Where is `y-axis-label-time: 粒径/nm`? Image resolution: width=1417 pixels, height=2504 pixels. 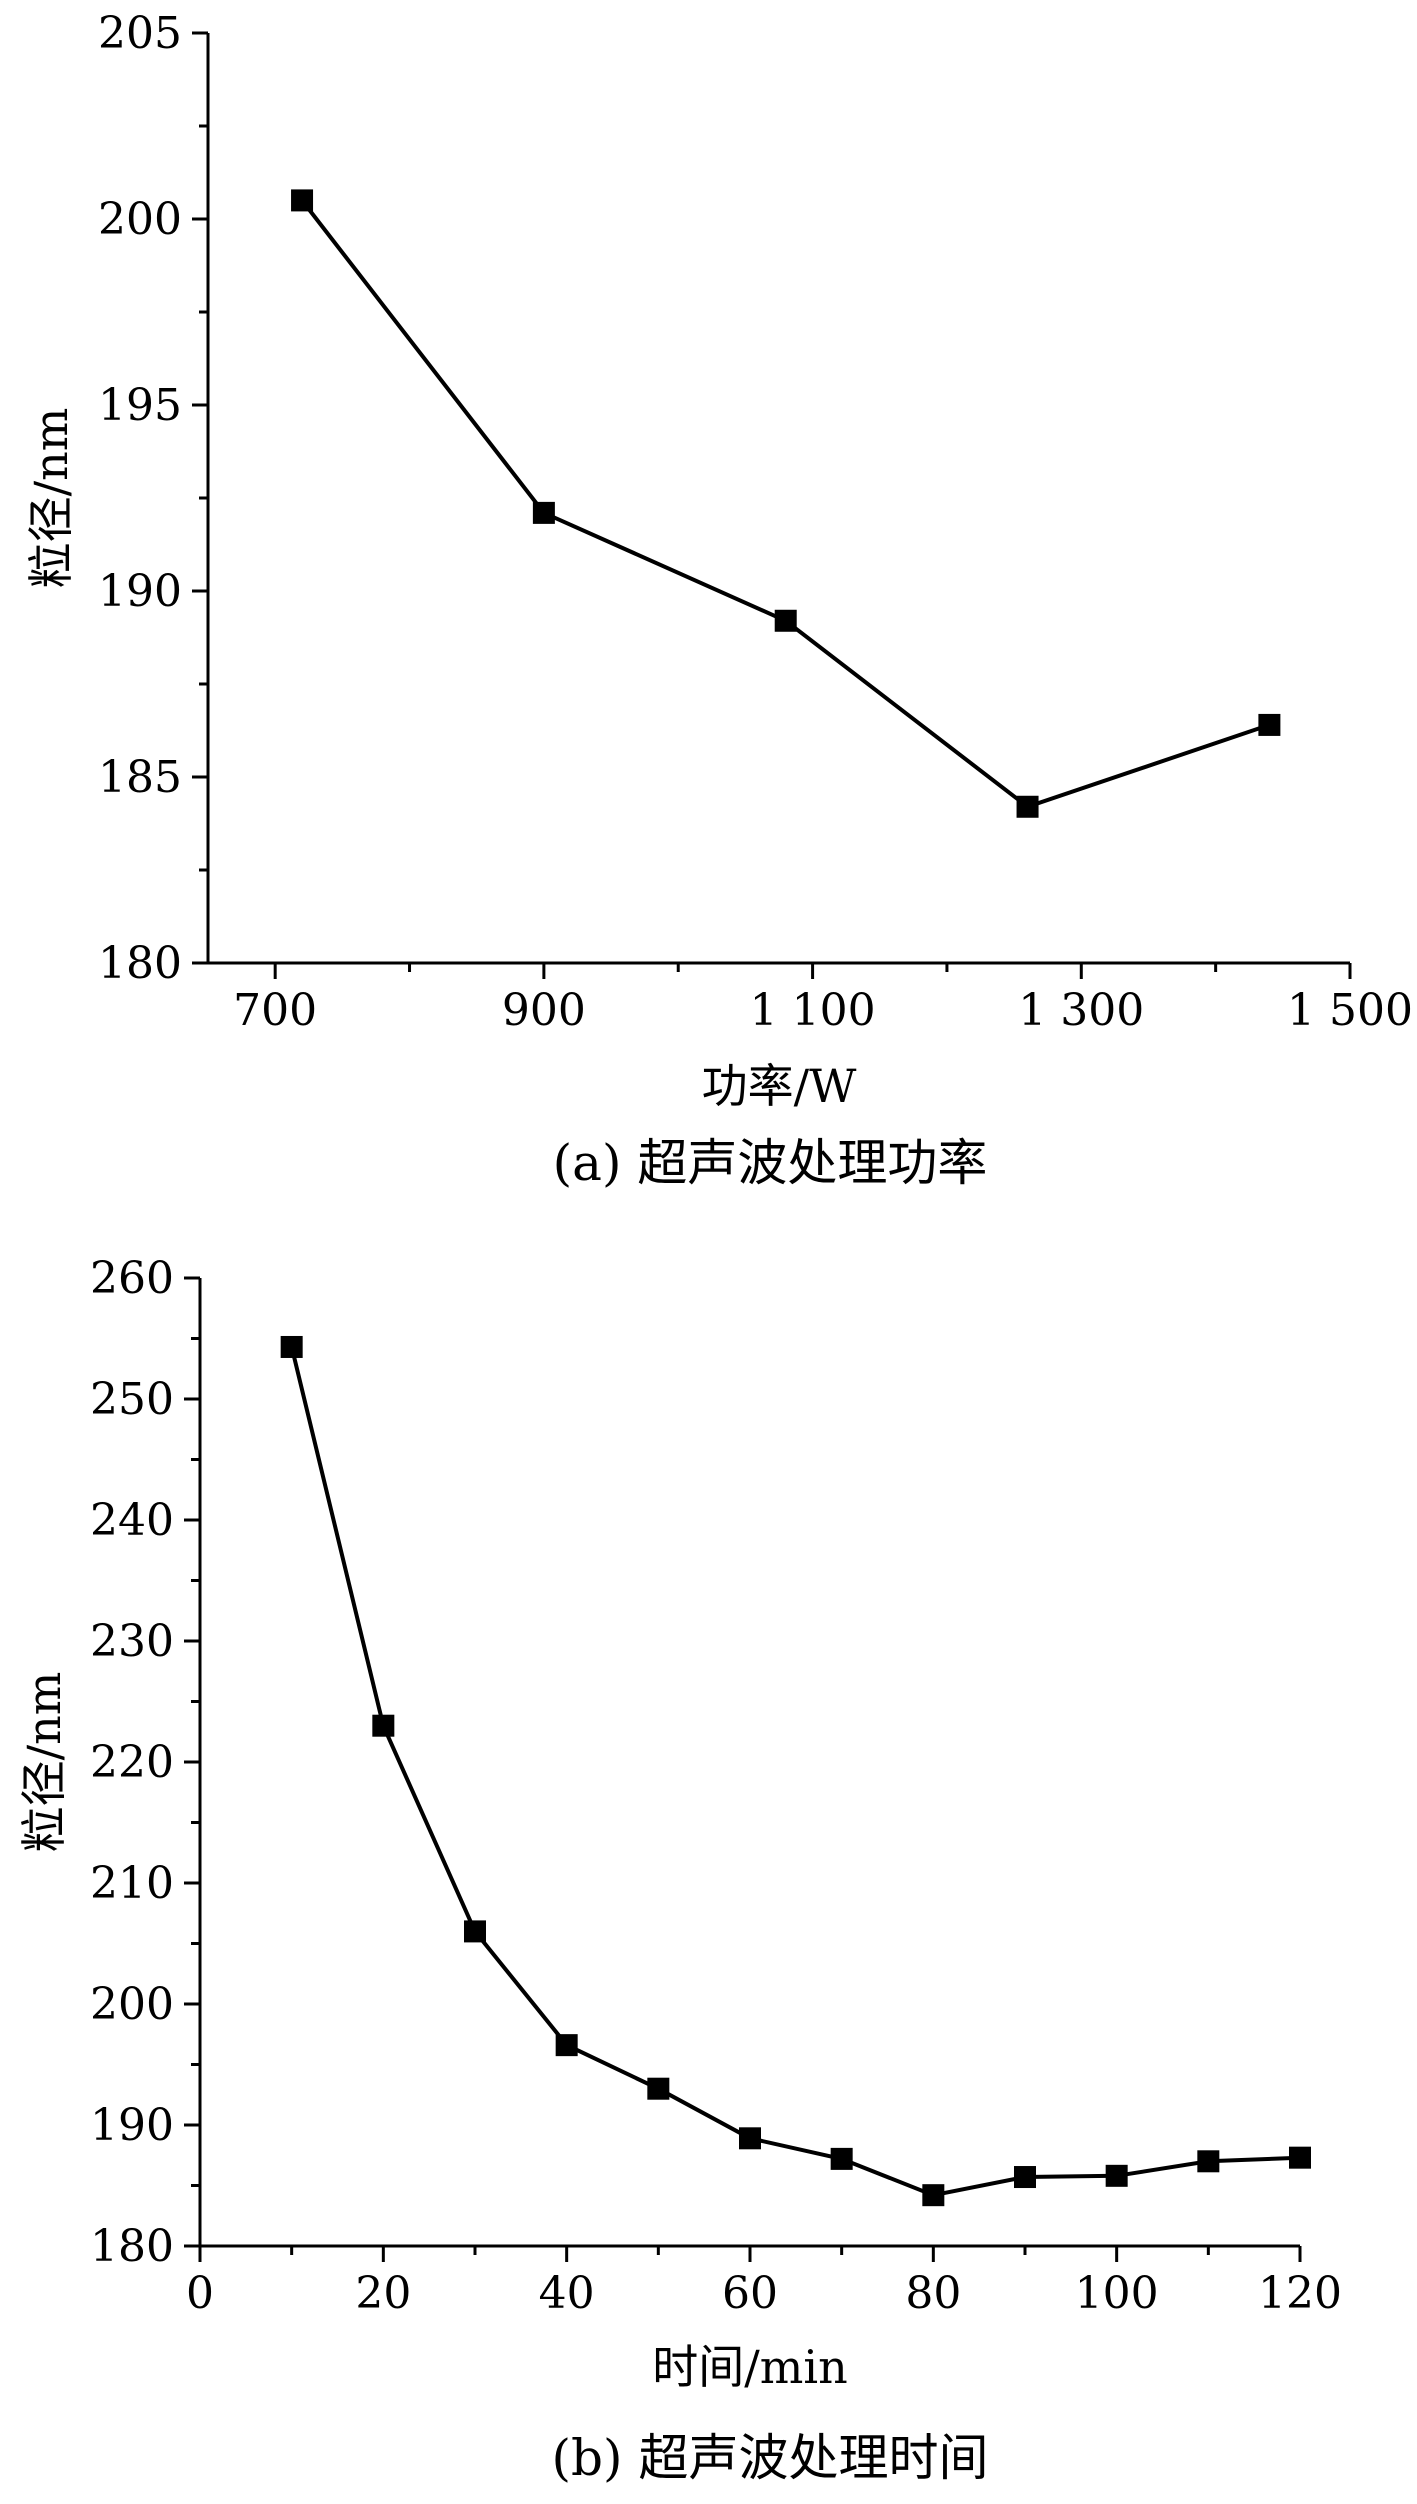
y-axis-label-time: 粒径/nm is located at coordinates (44, 1762).